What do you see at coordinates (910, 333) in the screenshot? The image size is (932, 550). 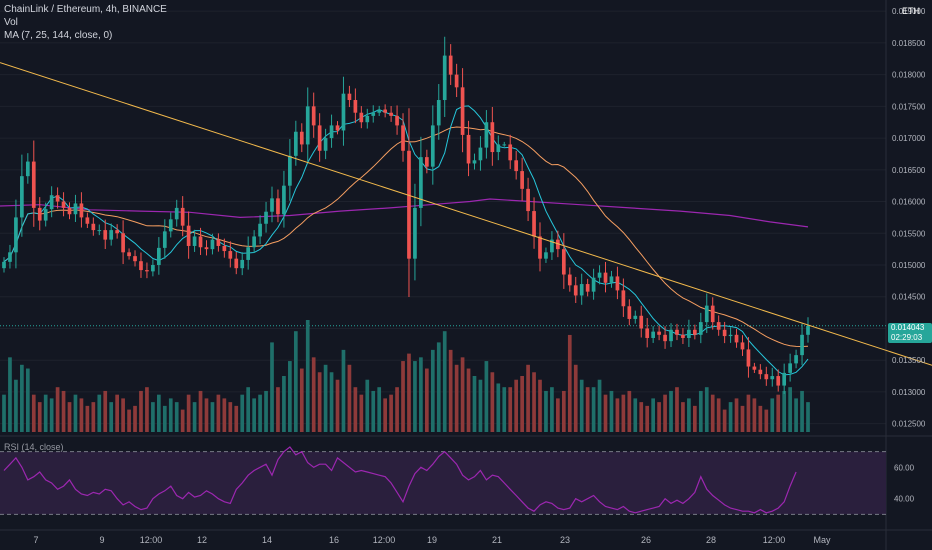 I see `last-price-badge: 0.014043 02:29:03` at bounding box center [910, 333].